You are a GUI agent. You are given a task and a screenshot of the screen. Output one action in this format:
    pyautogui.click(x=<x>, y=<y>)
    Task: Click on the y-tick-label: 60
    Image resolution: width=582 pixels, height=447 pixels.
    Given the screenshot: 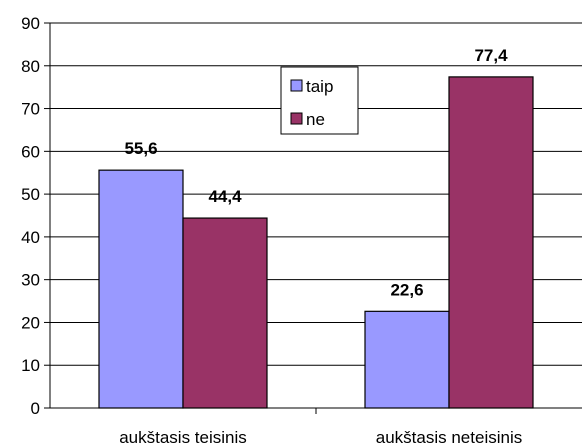 What is the action you would take?
    pyautogui.click(x=30, y=151)
    